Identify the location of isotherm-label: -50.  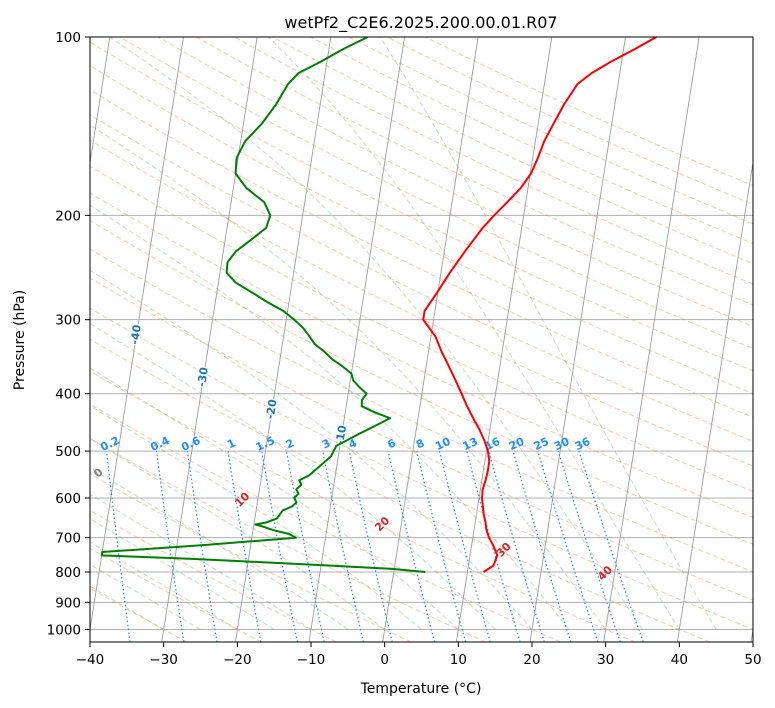
(70, 288).